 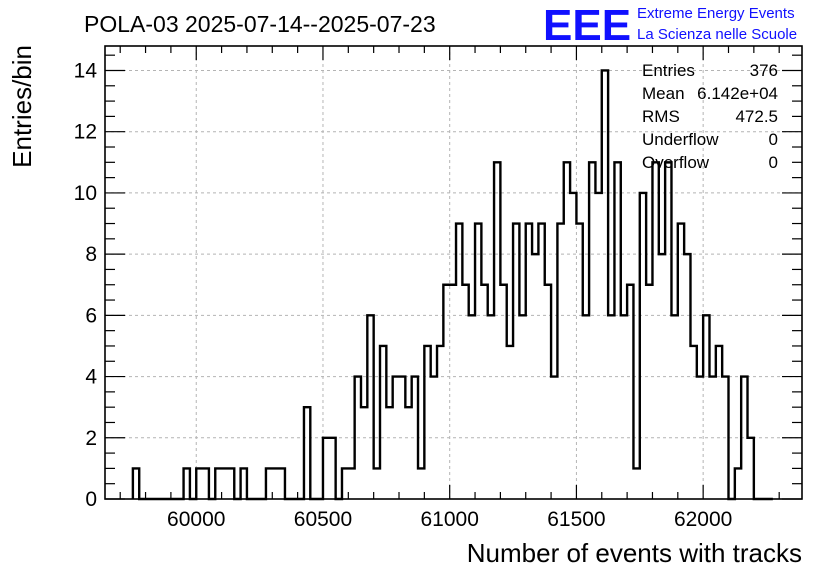 I want to click on stats-underflow-label: Underflow, so click(x=680, y=139).